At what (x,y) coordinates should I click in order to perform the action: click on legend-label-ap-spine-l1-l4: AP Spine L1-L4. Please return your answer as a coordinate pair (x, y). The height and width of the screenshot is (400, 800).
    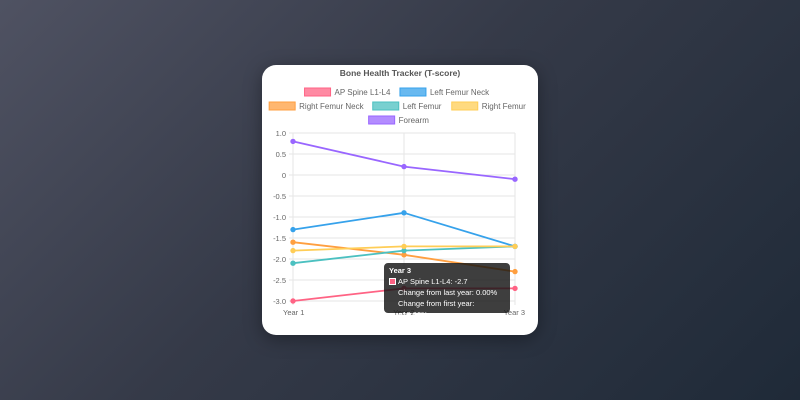
    Looking at the image, I should click on (363, 92).